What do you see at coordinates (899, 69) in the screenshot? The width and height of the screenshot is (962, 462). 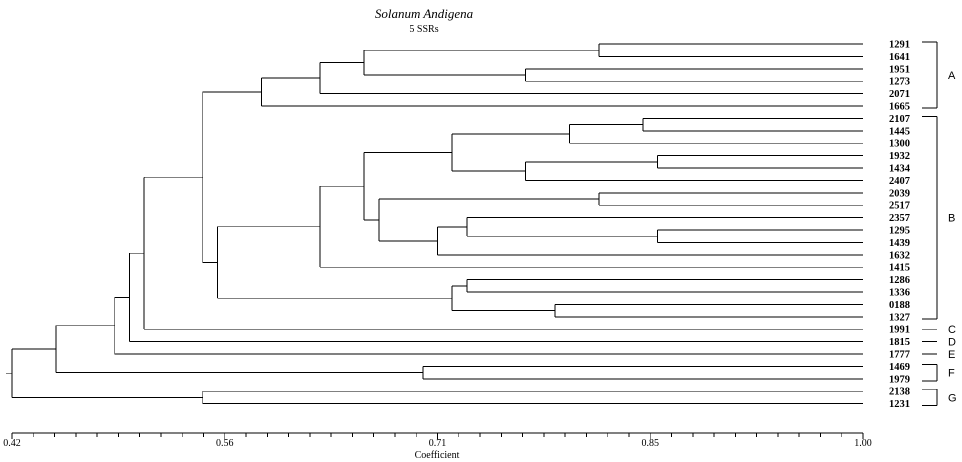 I see `leaf-label: 1951` at bounding box center [899, 69].